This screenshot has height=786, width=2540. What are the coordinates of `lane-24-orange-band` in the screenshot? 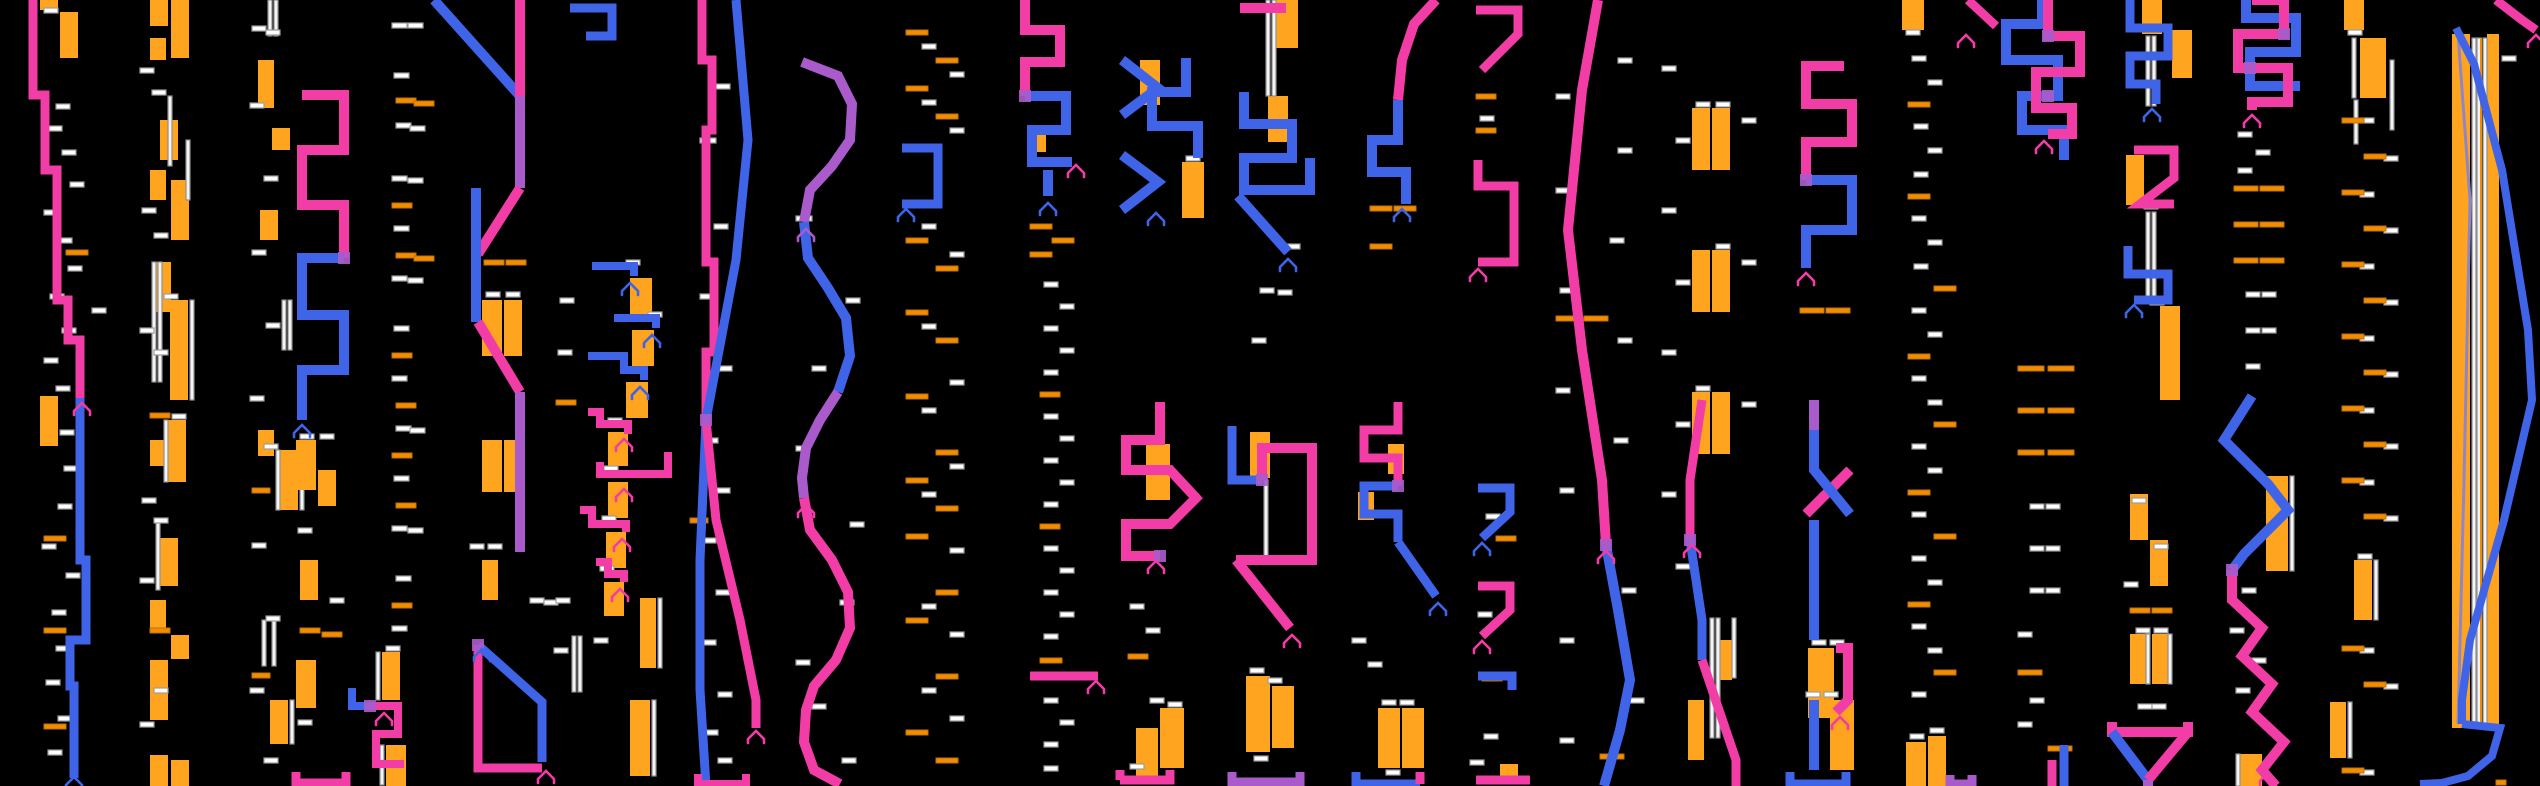 It's located at (2479, 393).